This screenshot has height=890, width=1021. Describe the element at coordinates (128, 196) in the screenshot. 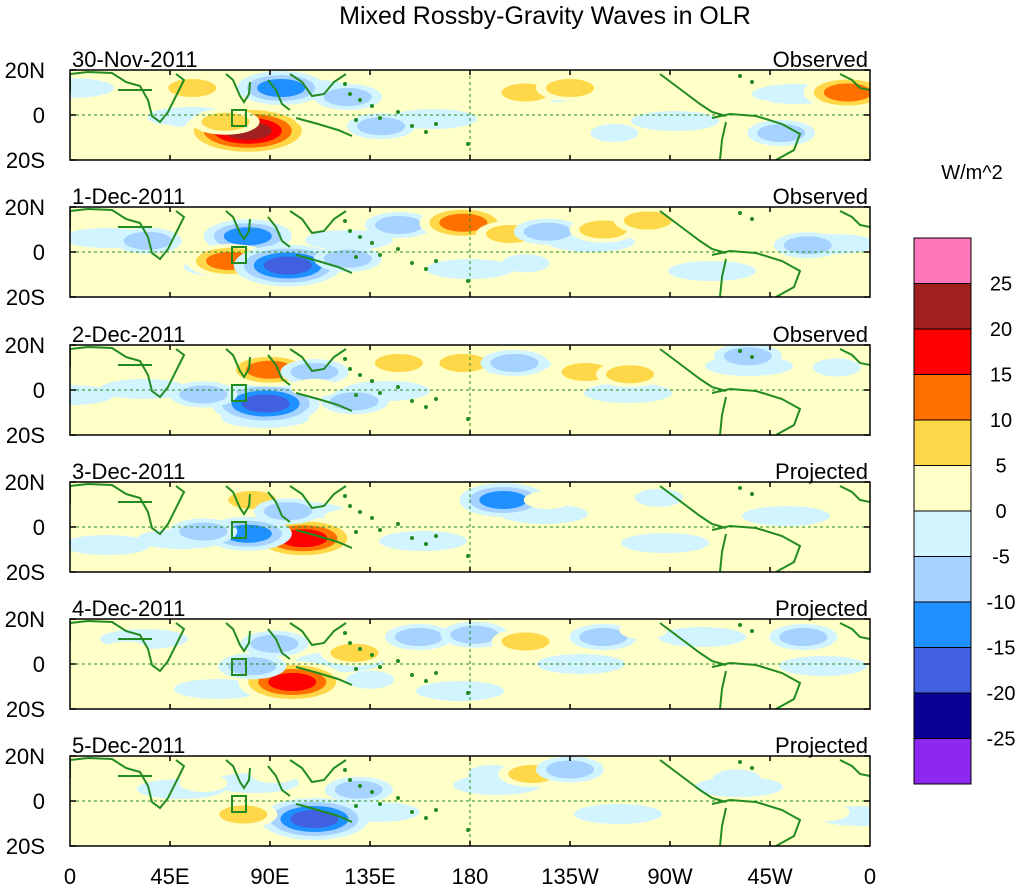

I see `panel-date: 1-Dec-2011` at that location.